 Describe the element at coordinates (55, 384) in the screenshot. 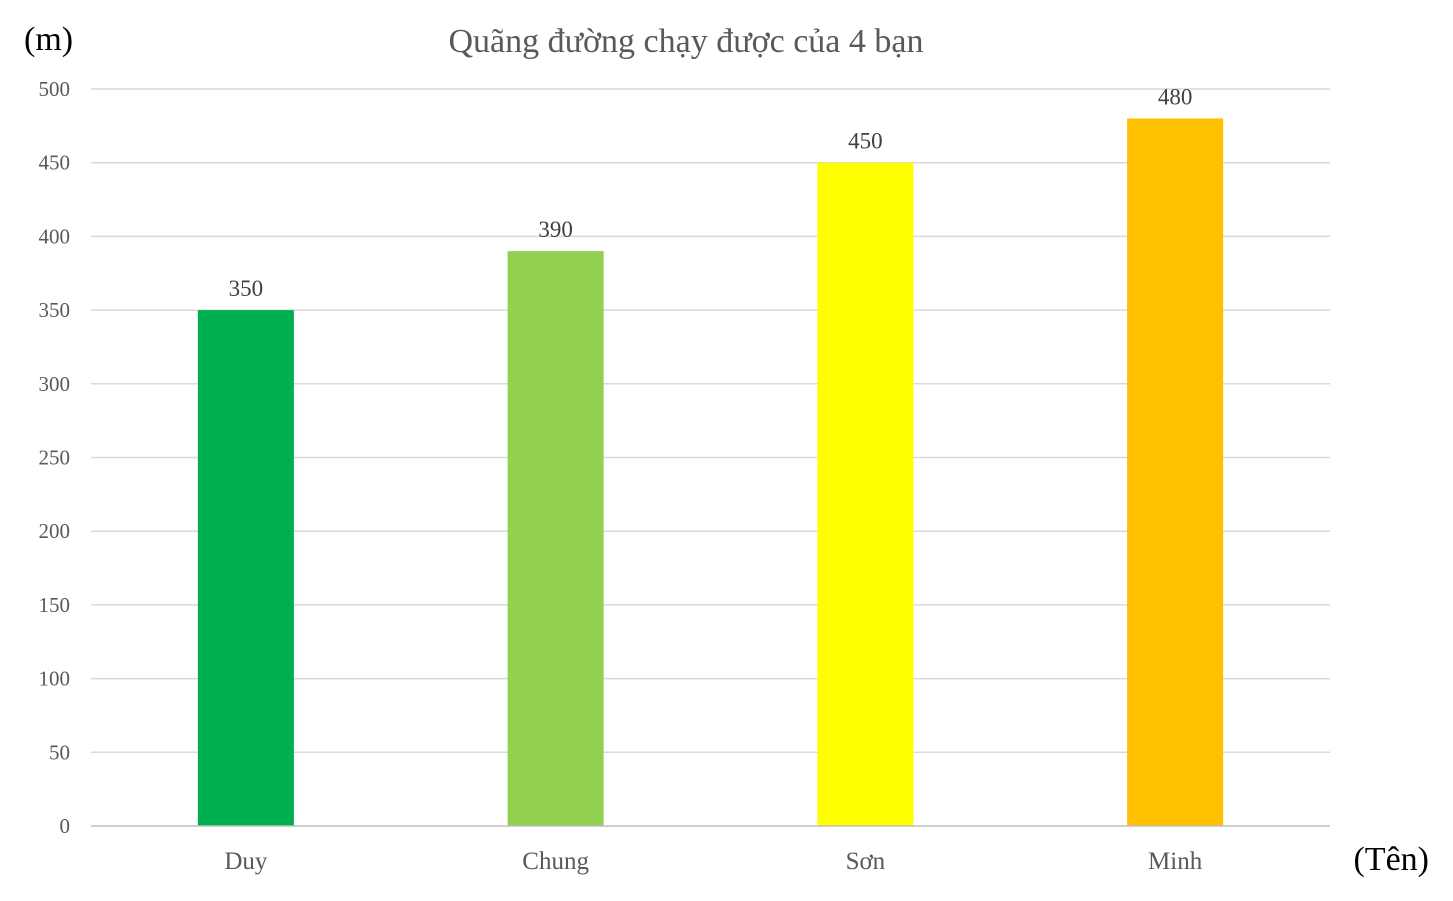

I see `y-tick-label: 300` at that location.